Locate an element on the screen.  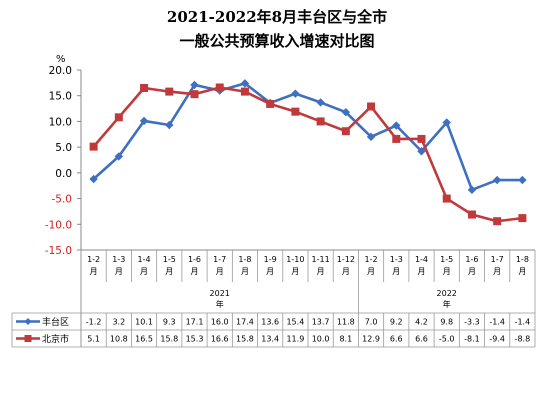
category-label: 1-11 is located at coordinates (321, 259).